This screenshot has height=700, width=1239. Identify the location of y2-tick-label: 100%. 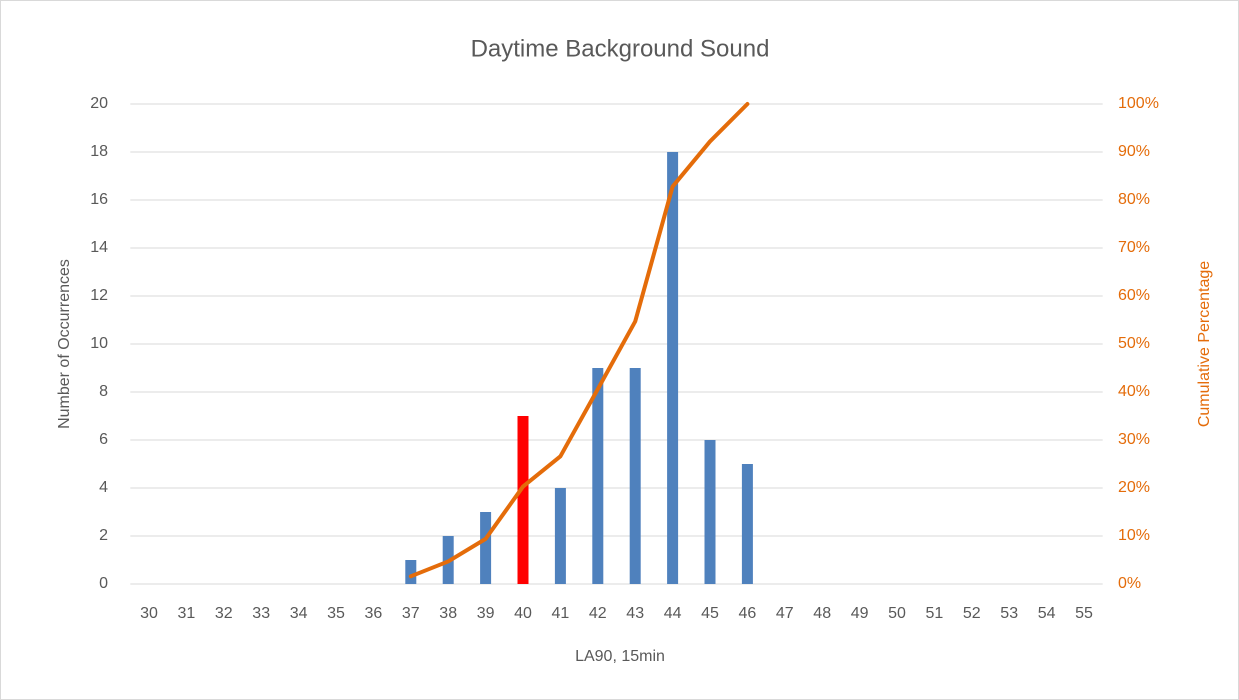
(1138, 103).